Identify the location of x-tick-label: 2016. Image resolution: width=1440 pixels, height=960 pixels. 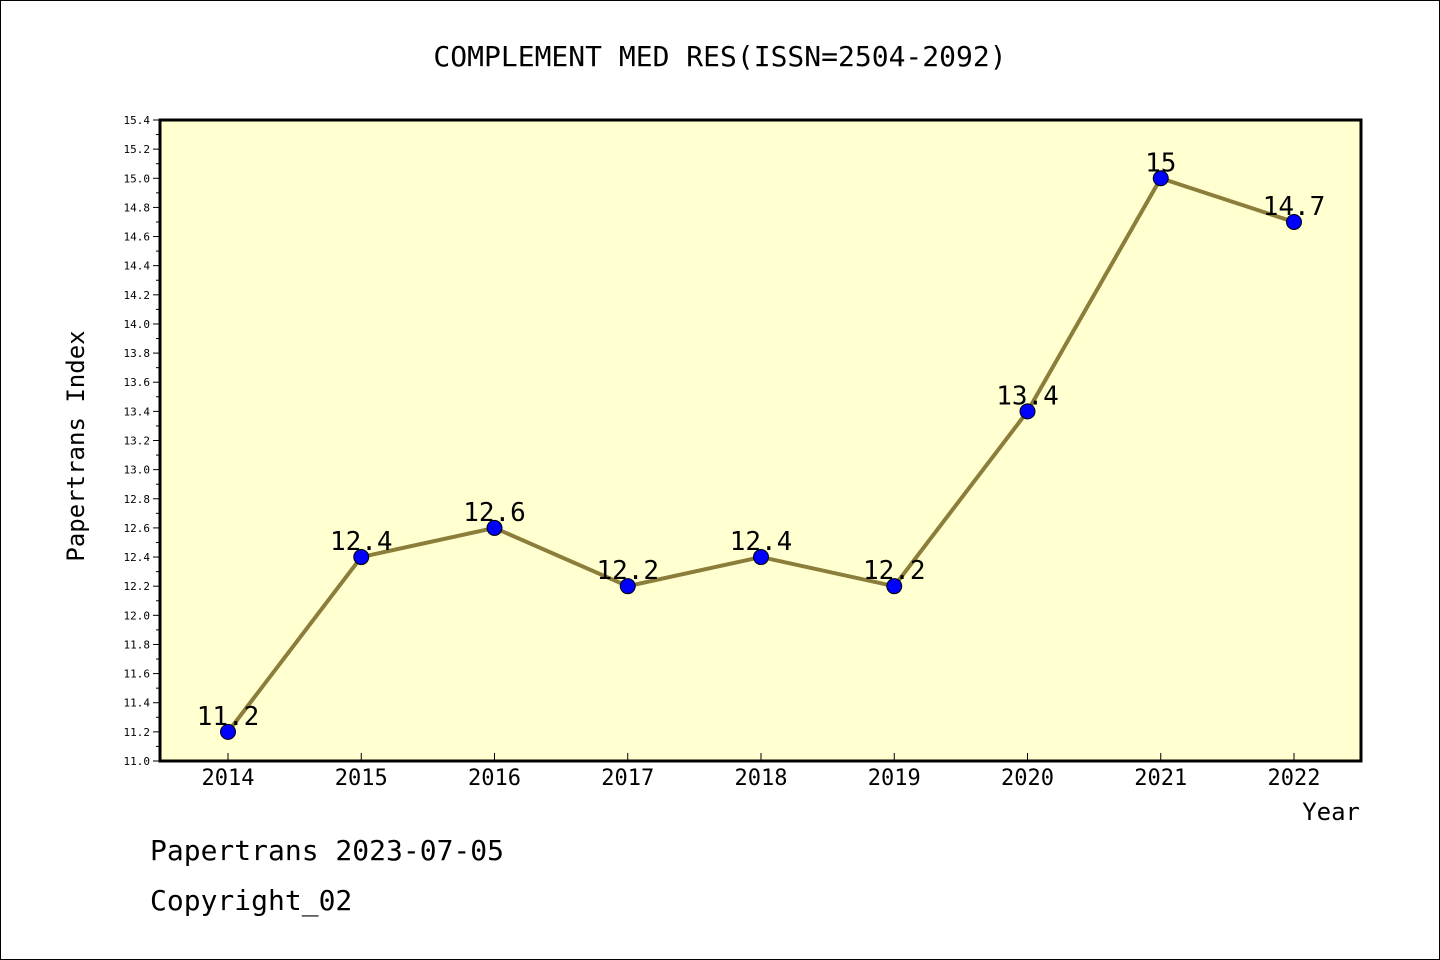
(494, 778).